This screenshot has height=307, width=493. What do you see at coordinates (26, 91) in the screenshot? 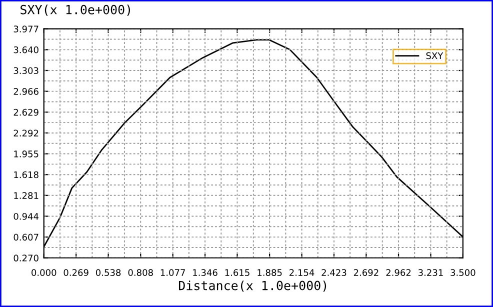
I see `y-tick-label: 2.966` at bounding box center [26, 91].